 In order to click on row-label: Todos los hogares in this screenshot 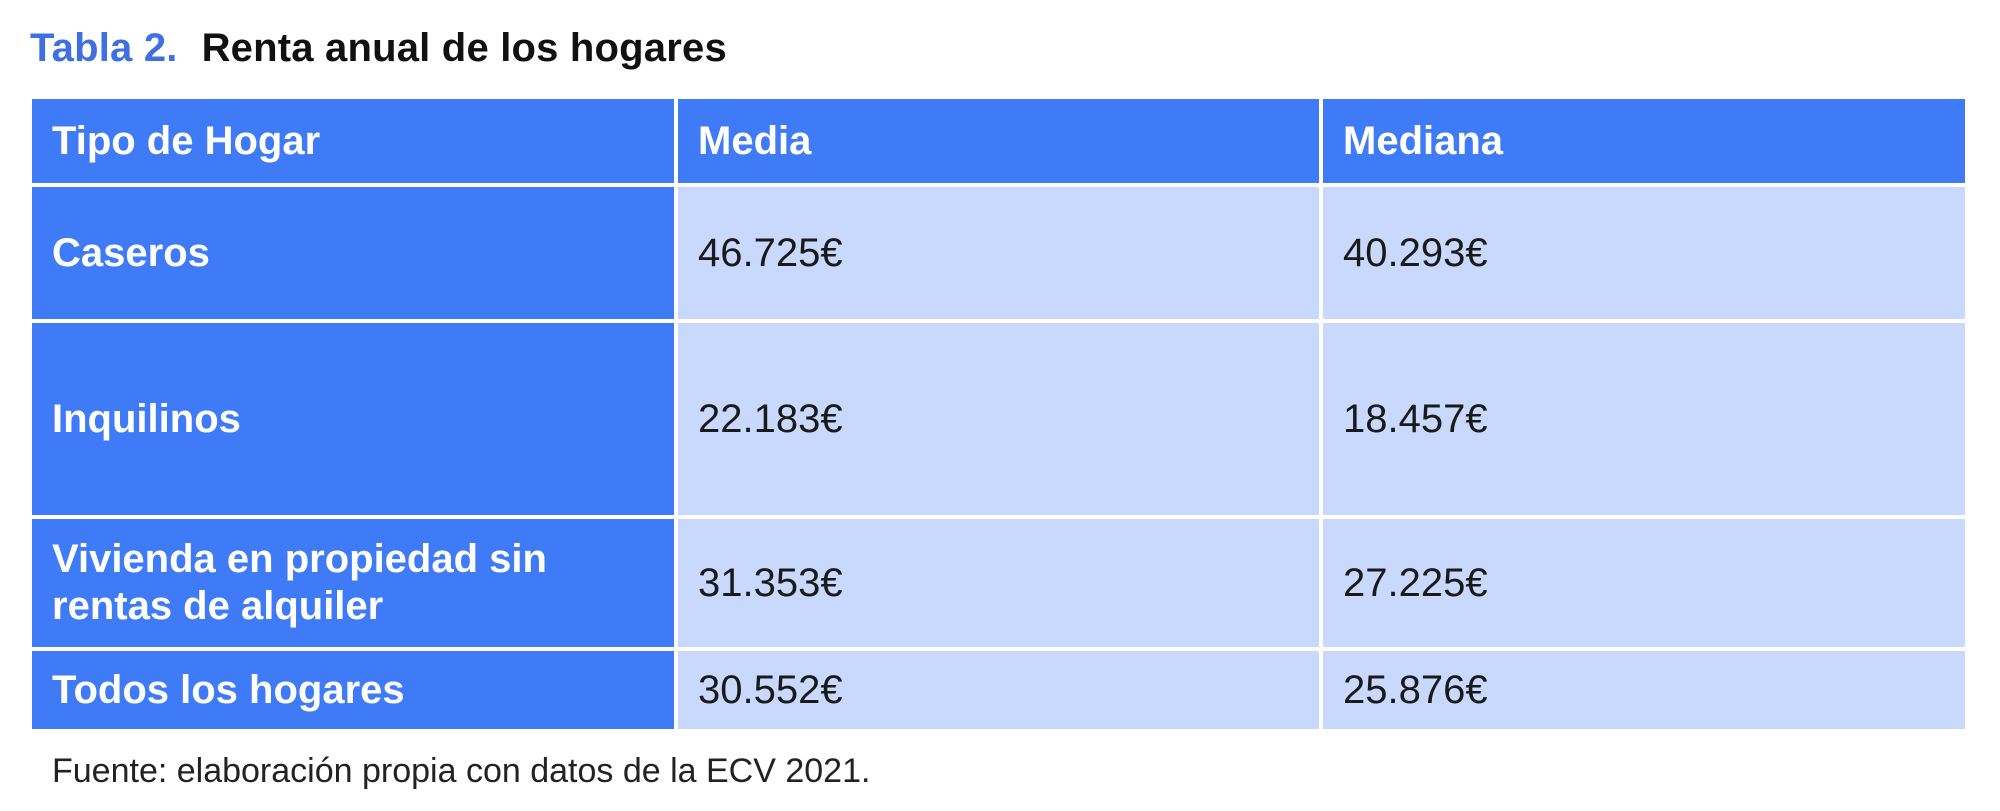, I will do `click(353, 690)`.